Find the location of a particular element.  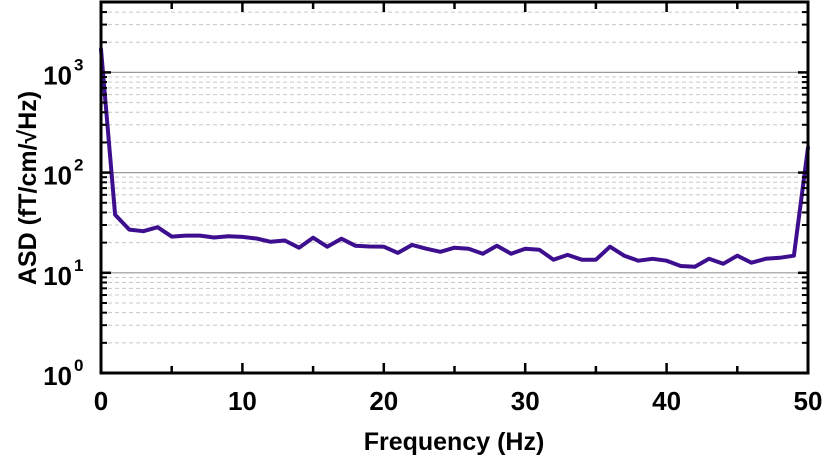

x-tick-label: 20 is located at coordinates (383, 401).